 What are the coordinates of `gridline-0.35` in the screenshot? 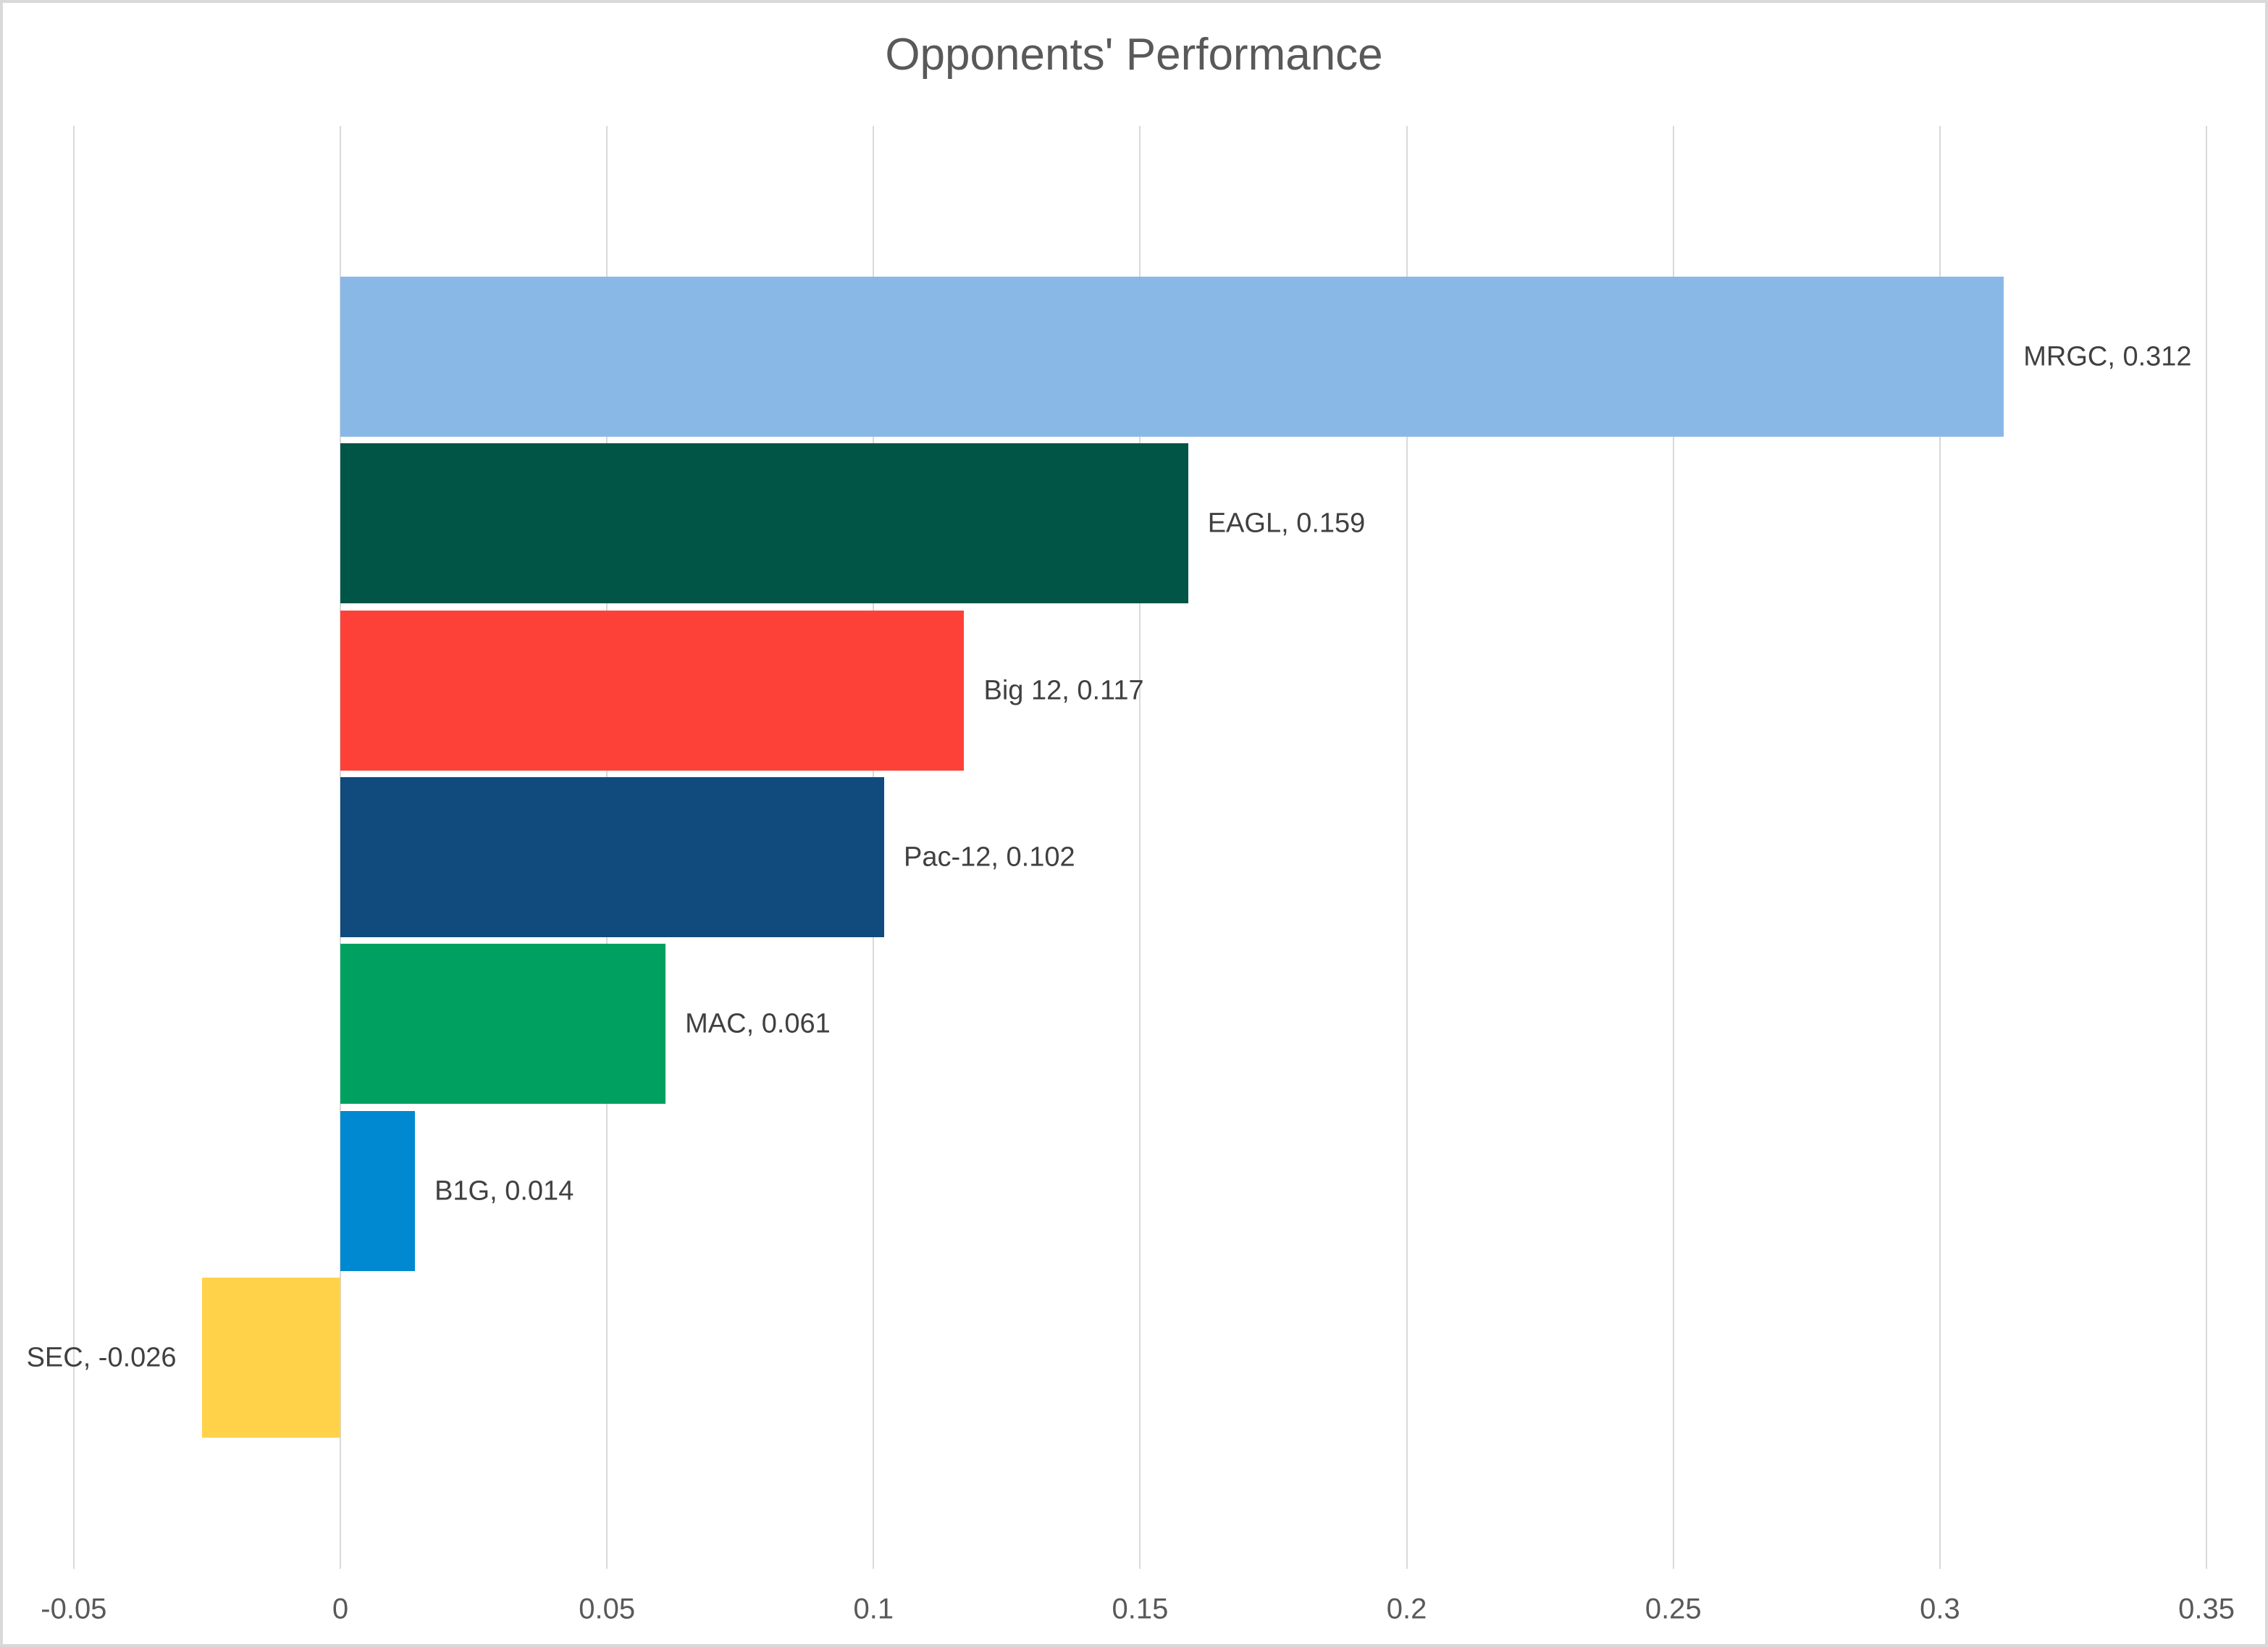 It's located at (2207, 847).